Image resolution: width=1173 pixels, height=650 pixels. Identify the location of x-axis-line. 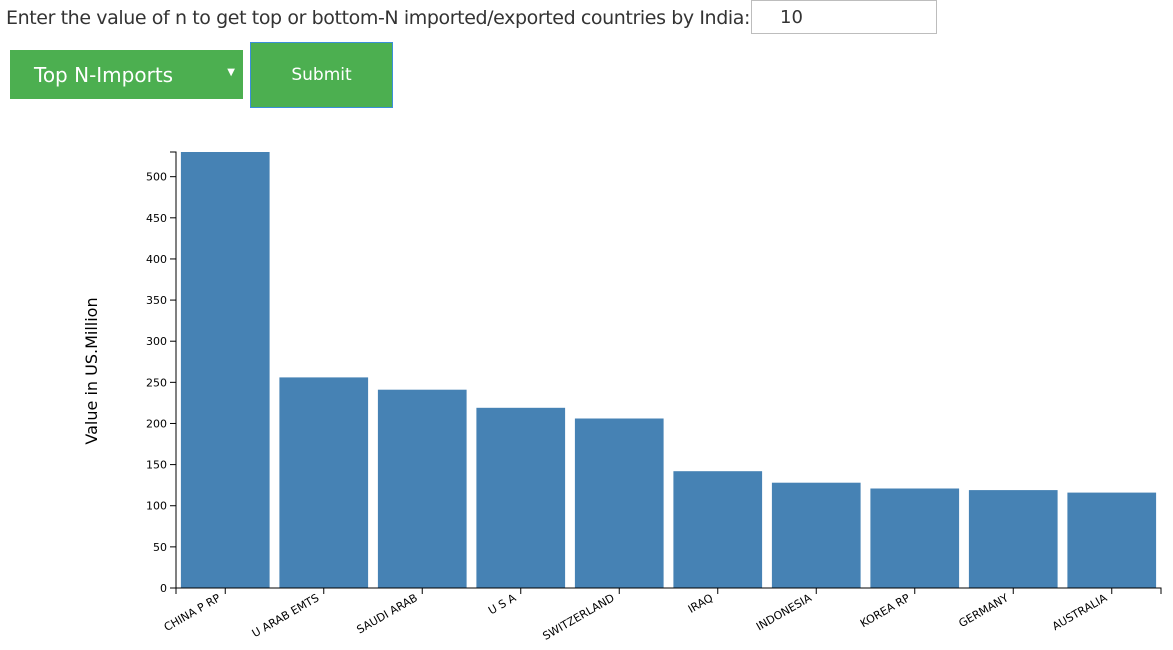
(668, 590).